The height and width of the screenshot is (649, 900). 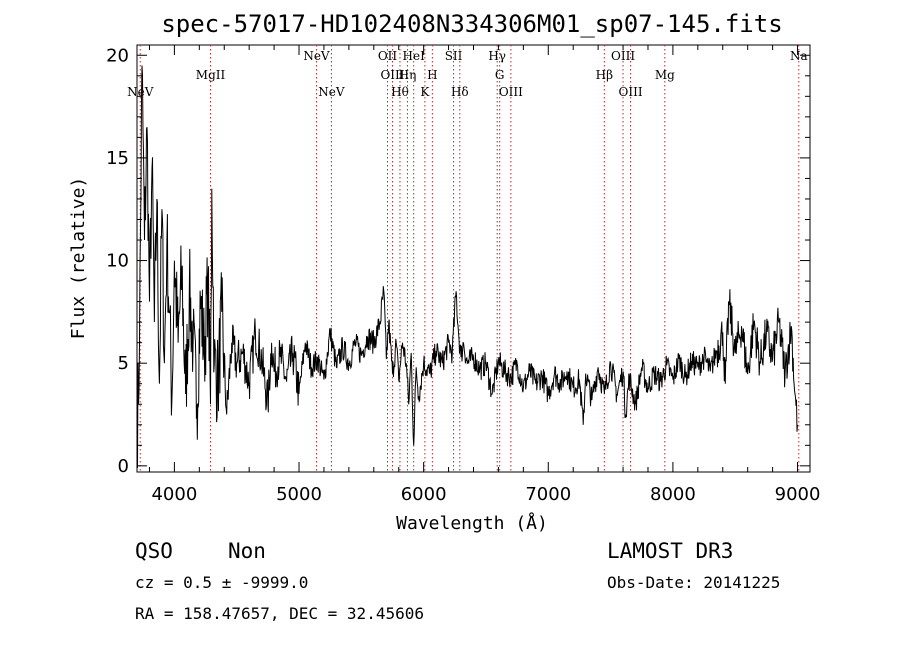 I want to click on x-tick-label: 5000, so click(x=299, y=494).